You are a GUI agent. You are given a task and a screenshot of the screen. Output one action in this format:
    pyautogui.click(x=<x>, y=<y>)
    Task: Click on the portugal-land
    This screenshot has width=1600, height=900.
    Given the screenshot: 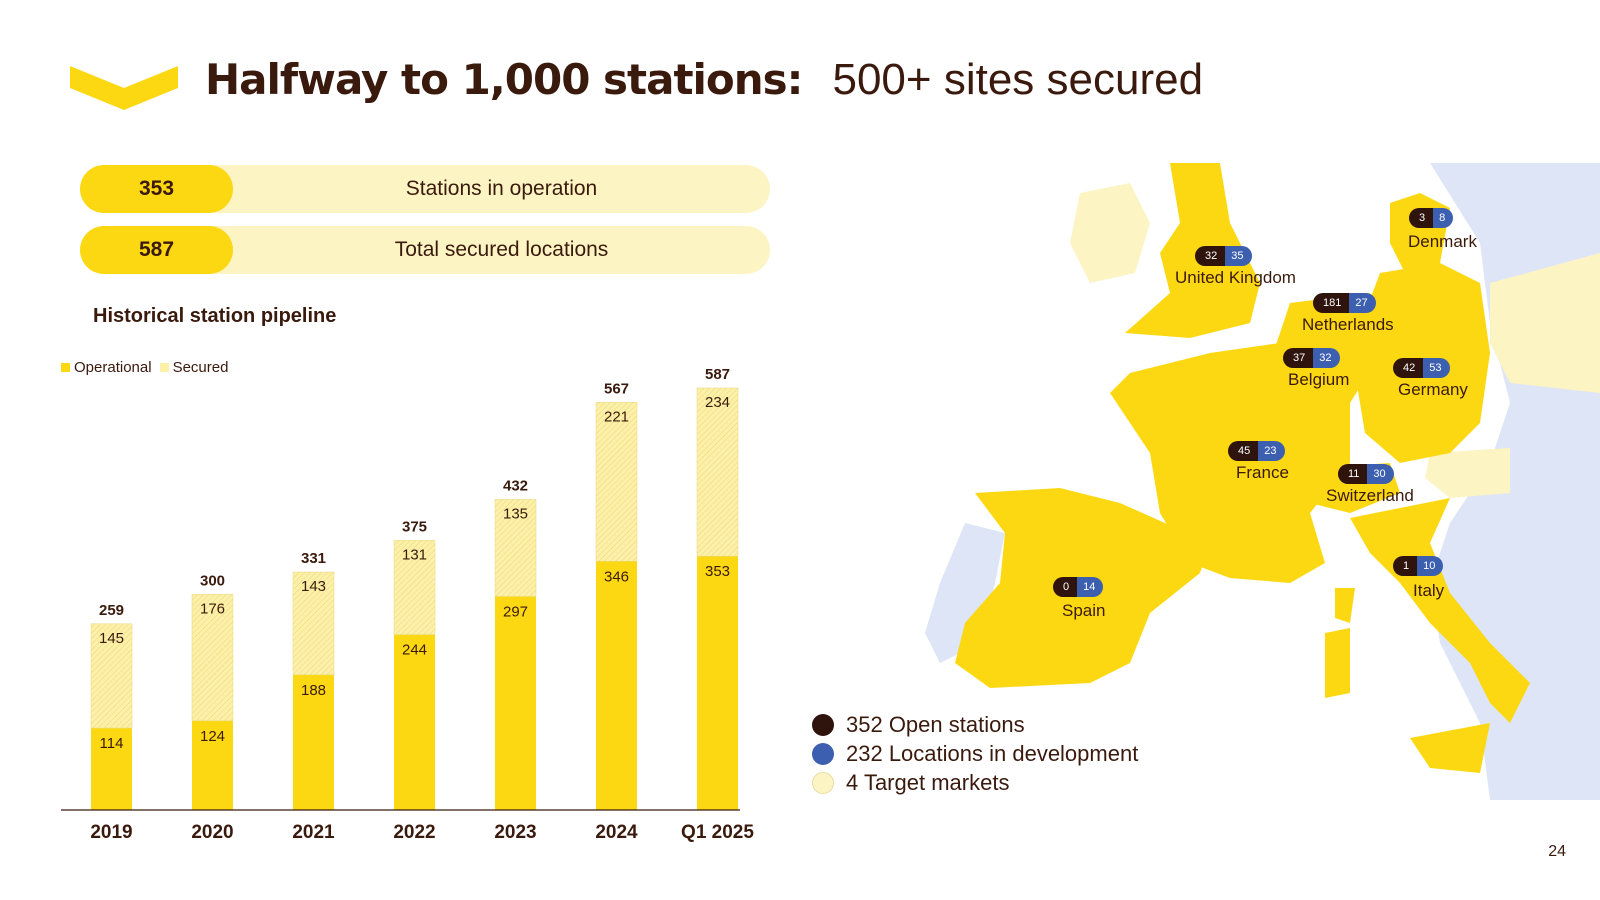 What is the action you would take?
    pyautogui.click(x=965, y=593)
    